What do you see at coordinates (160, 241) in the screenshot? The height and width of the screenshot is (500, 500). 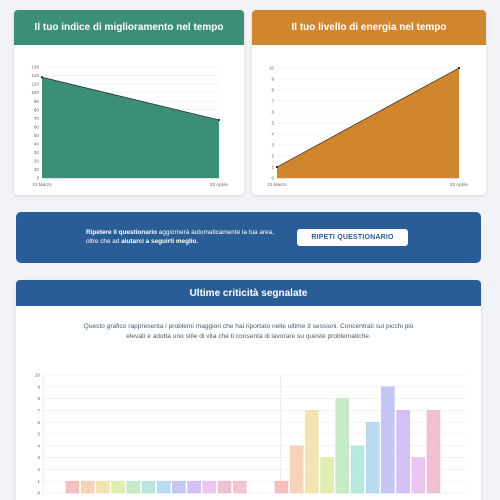 I see `banner-text-bold-2: aiutarci a seguirti meglio.` at bounding box center [160, 241].